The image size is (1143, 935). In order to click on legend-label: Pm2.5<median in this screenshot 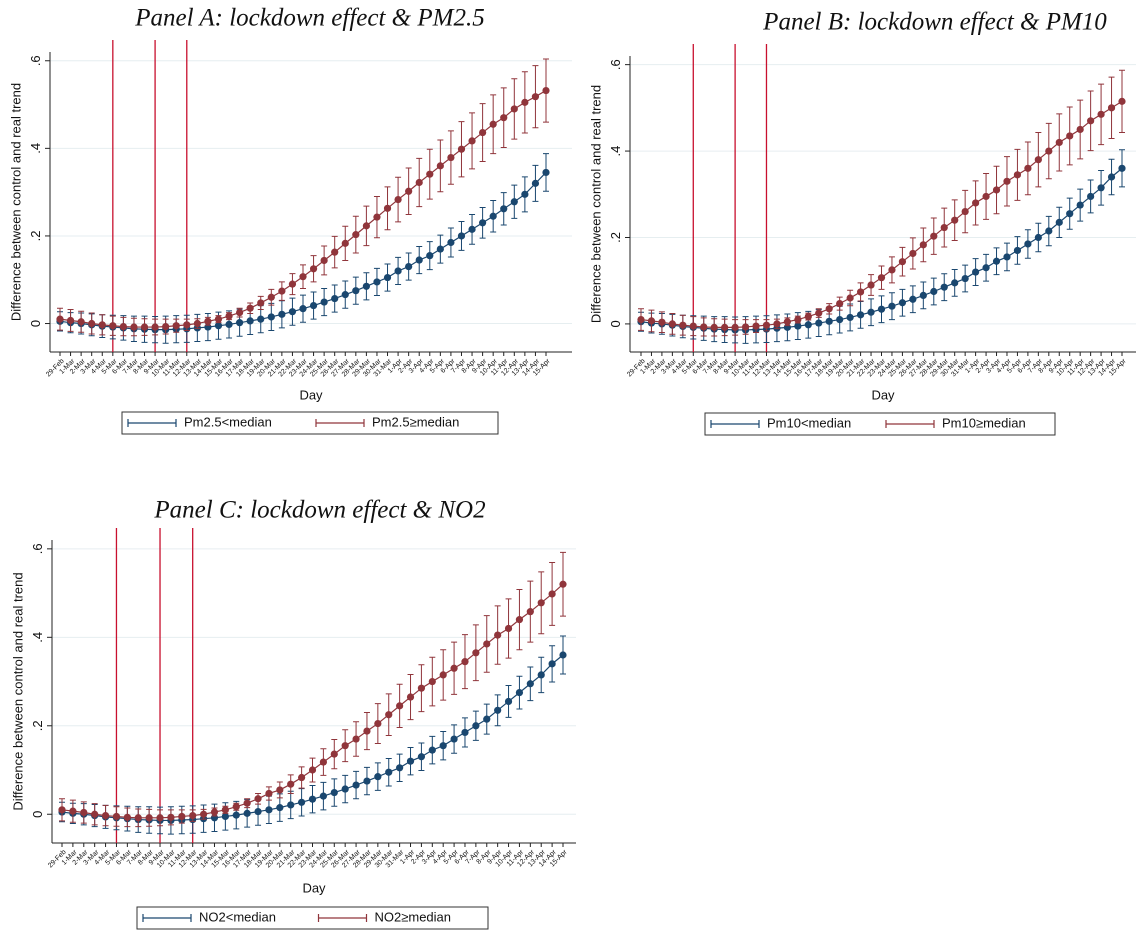, I will do `click(228, 421)`.